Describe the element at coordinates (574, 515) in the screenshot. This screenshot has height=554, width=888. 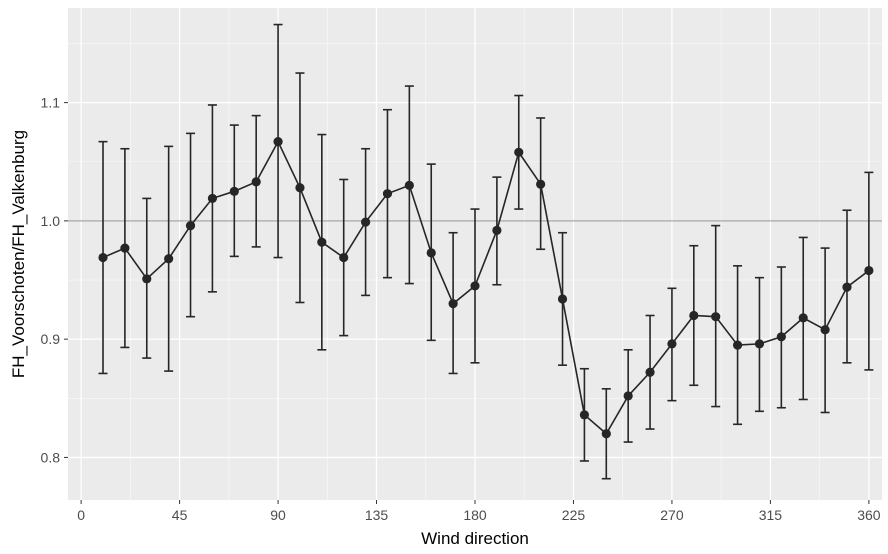
I see `x-tick-label: 225` at that location.